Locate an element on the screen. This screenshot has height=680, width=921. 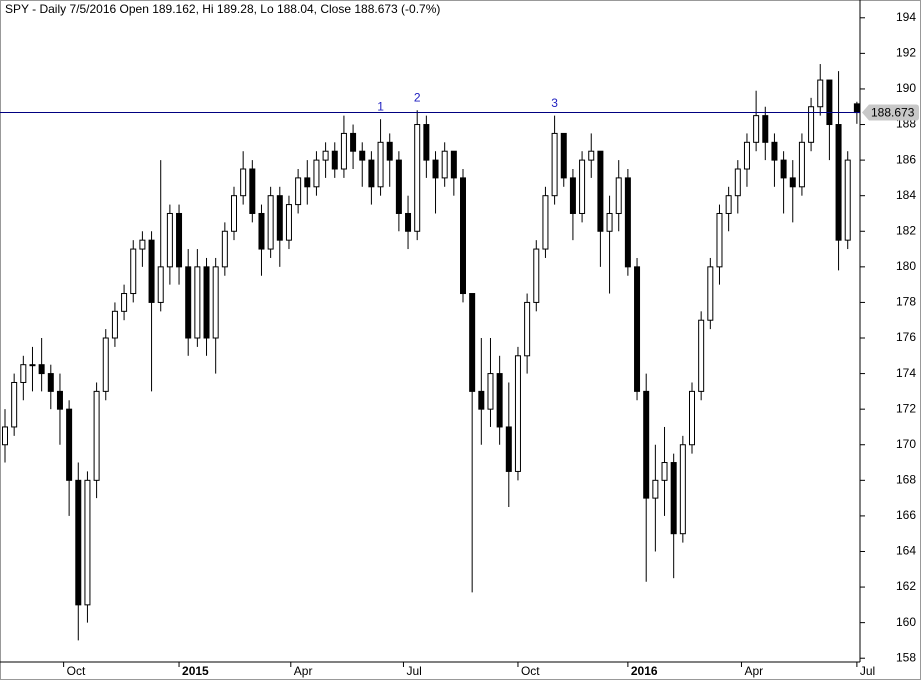
y-tick-label: 160 is located at coordinates (906, 622).